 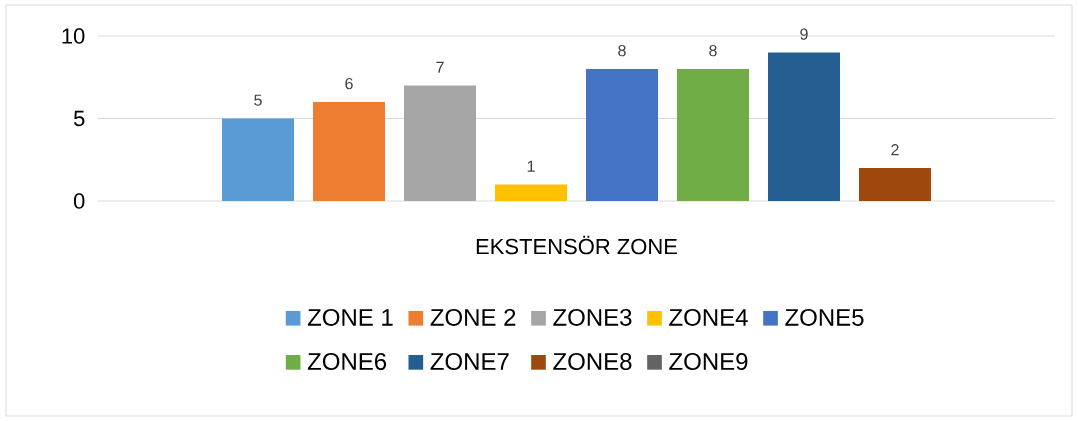 What do you see at coordinates (79, 201) in the screenshot?
I see `y-tick-label: 0` at bounding box center [79, 201].